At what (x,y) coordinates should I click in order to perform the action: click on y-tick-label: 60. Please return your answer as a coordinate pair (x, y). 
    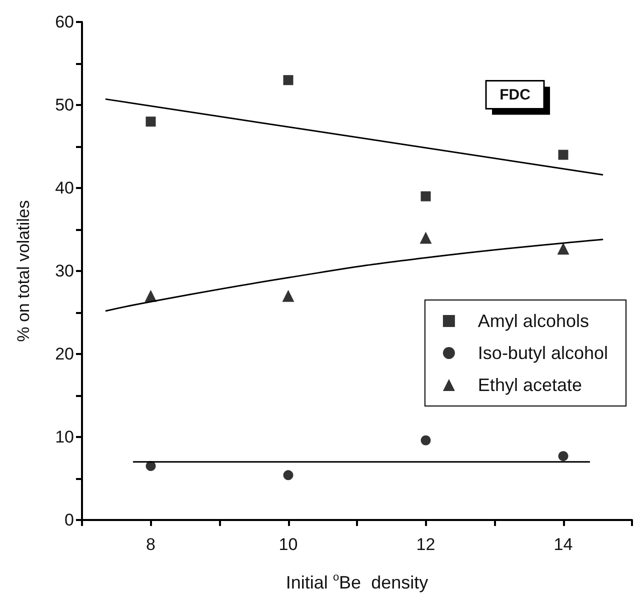
    Looking at the image, I should click on (64, 22).